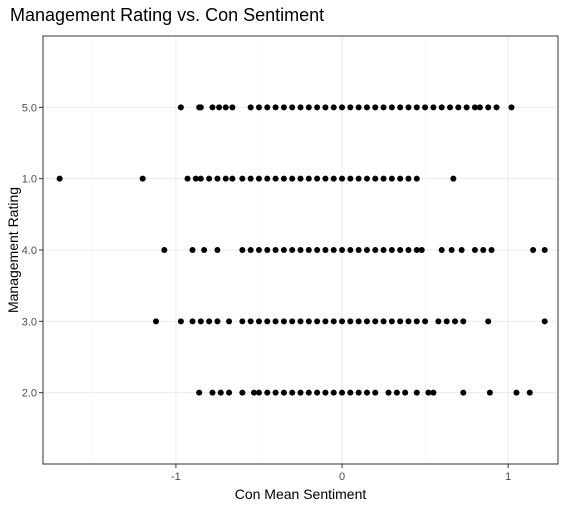 This screenshot has width=575, height=509. I want to click on x-axis-title: Con Mean Sentiment, so click(301, 494).